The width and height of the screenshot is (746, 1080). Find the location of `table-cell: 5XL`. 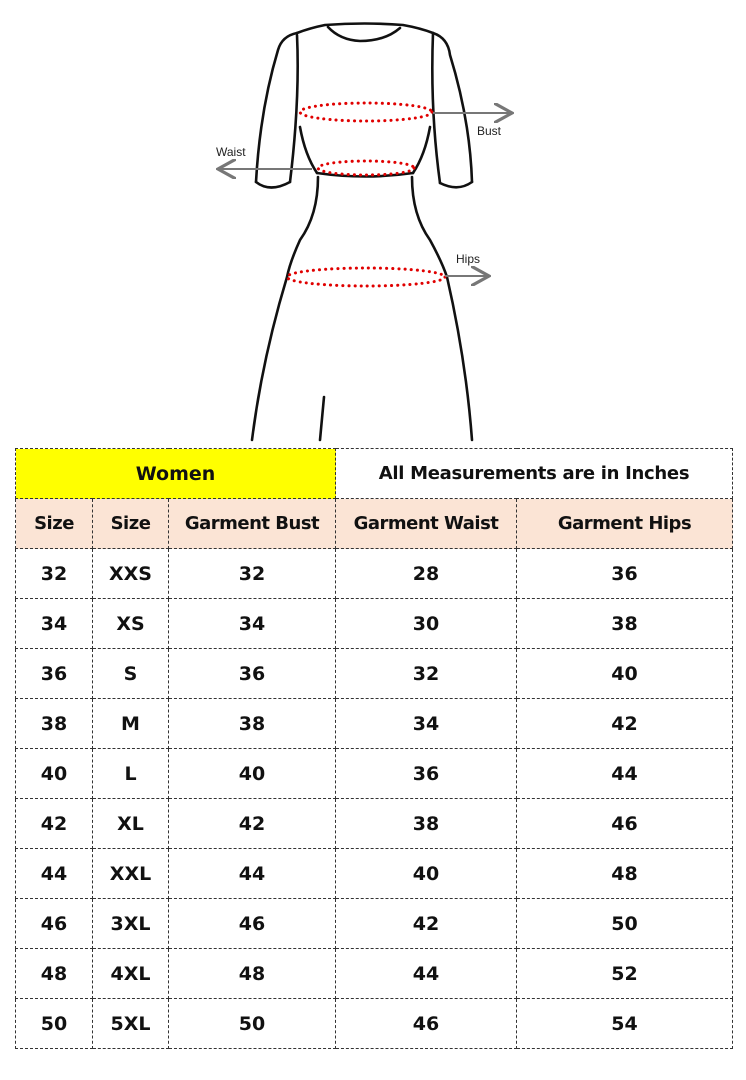

table-cell: 5XL is located at coordinates (130, 1023).